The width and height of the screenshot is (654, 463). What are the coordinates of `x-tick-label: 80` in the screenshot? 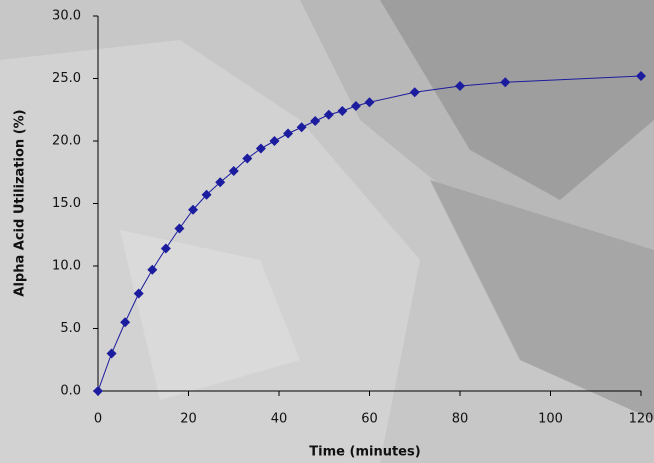 It's located at (460, 419).